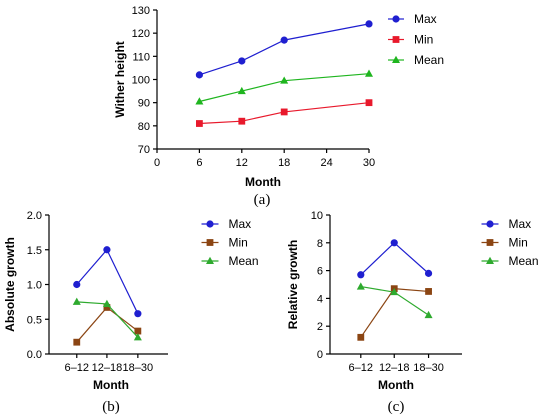  I want to click on y-axis-title: Wither height, so click(120, 79).